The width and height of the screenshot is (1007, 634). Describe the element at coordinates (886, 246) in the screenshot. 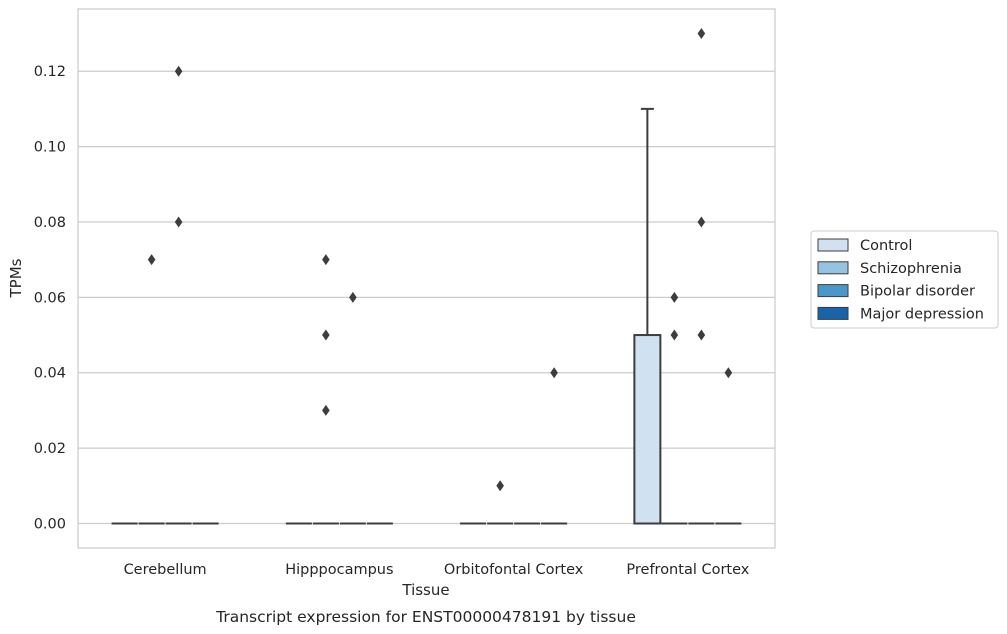

I see `legend-label: Control` at that location.